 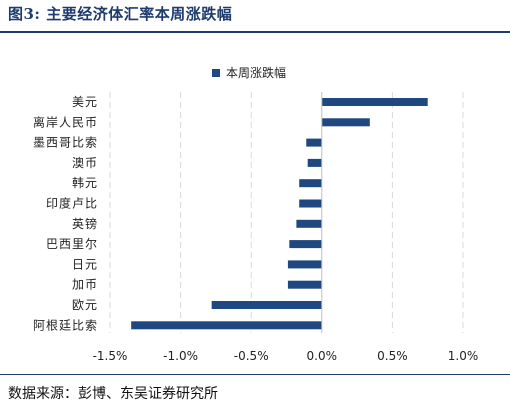 I want to click on category-label: 墨西哥比索, so click(x=65, y=143).